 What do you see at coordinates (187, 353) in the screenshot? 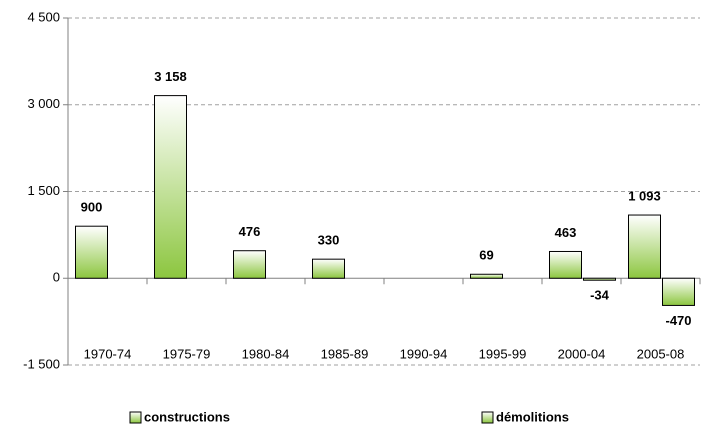
I see `x-tick-label: 1975-79` at bounding box center [187, 353].